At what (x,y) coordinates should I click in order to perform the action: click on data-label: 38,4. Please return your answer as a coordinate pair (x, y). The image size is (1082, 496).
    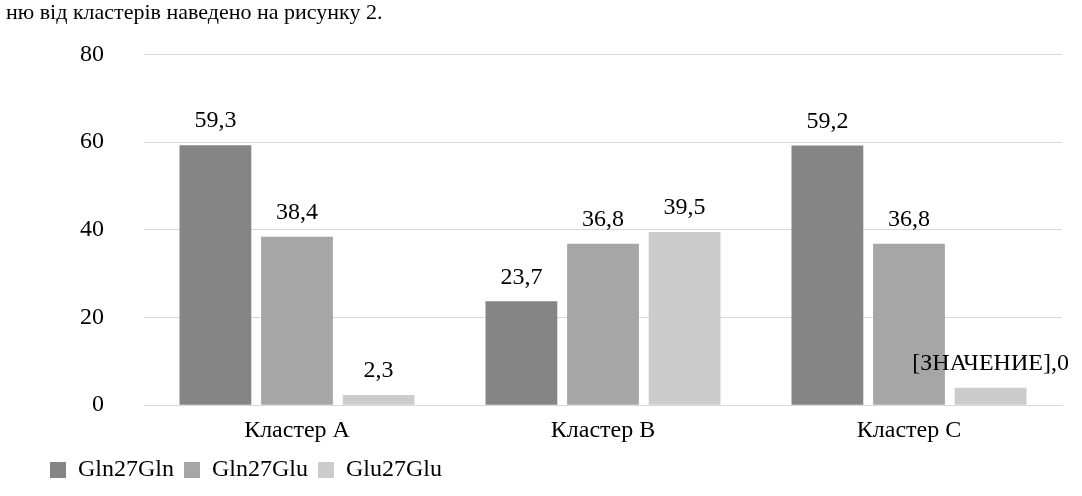
    Looking at the image, I should click on (297, 211).